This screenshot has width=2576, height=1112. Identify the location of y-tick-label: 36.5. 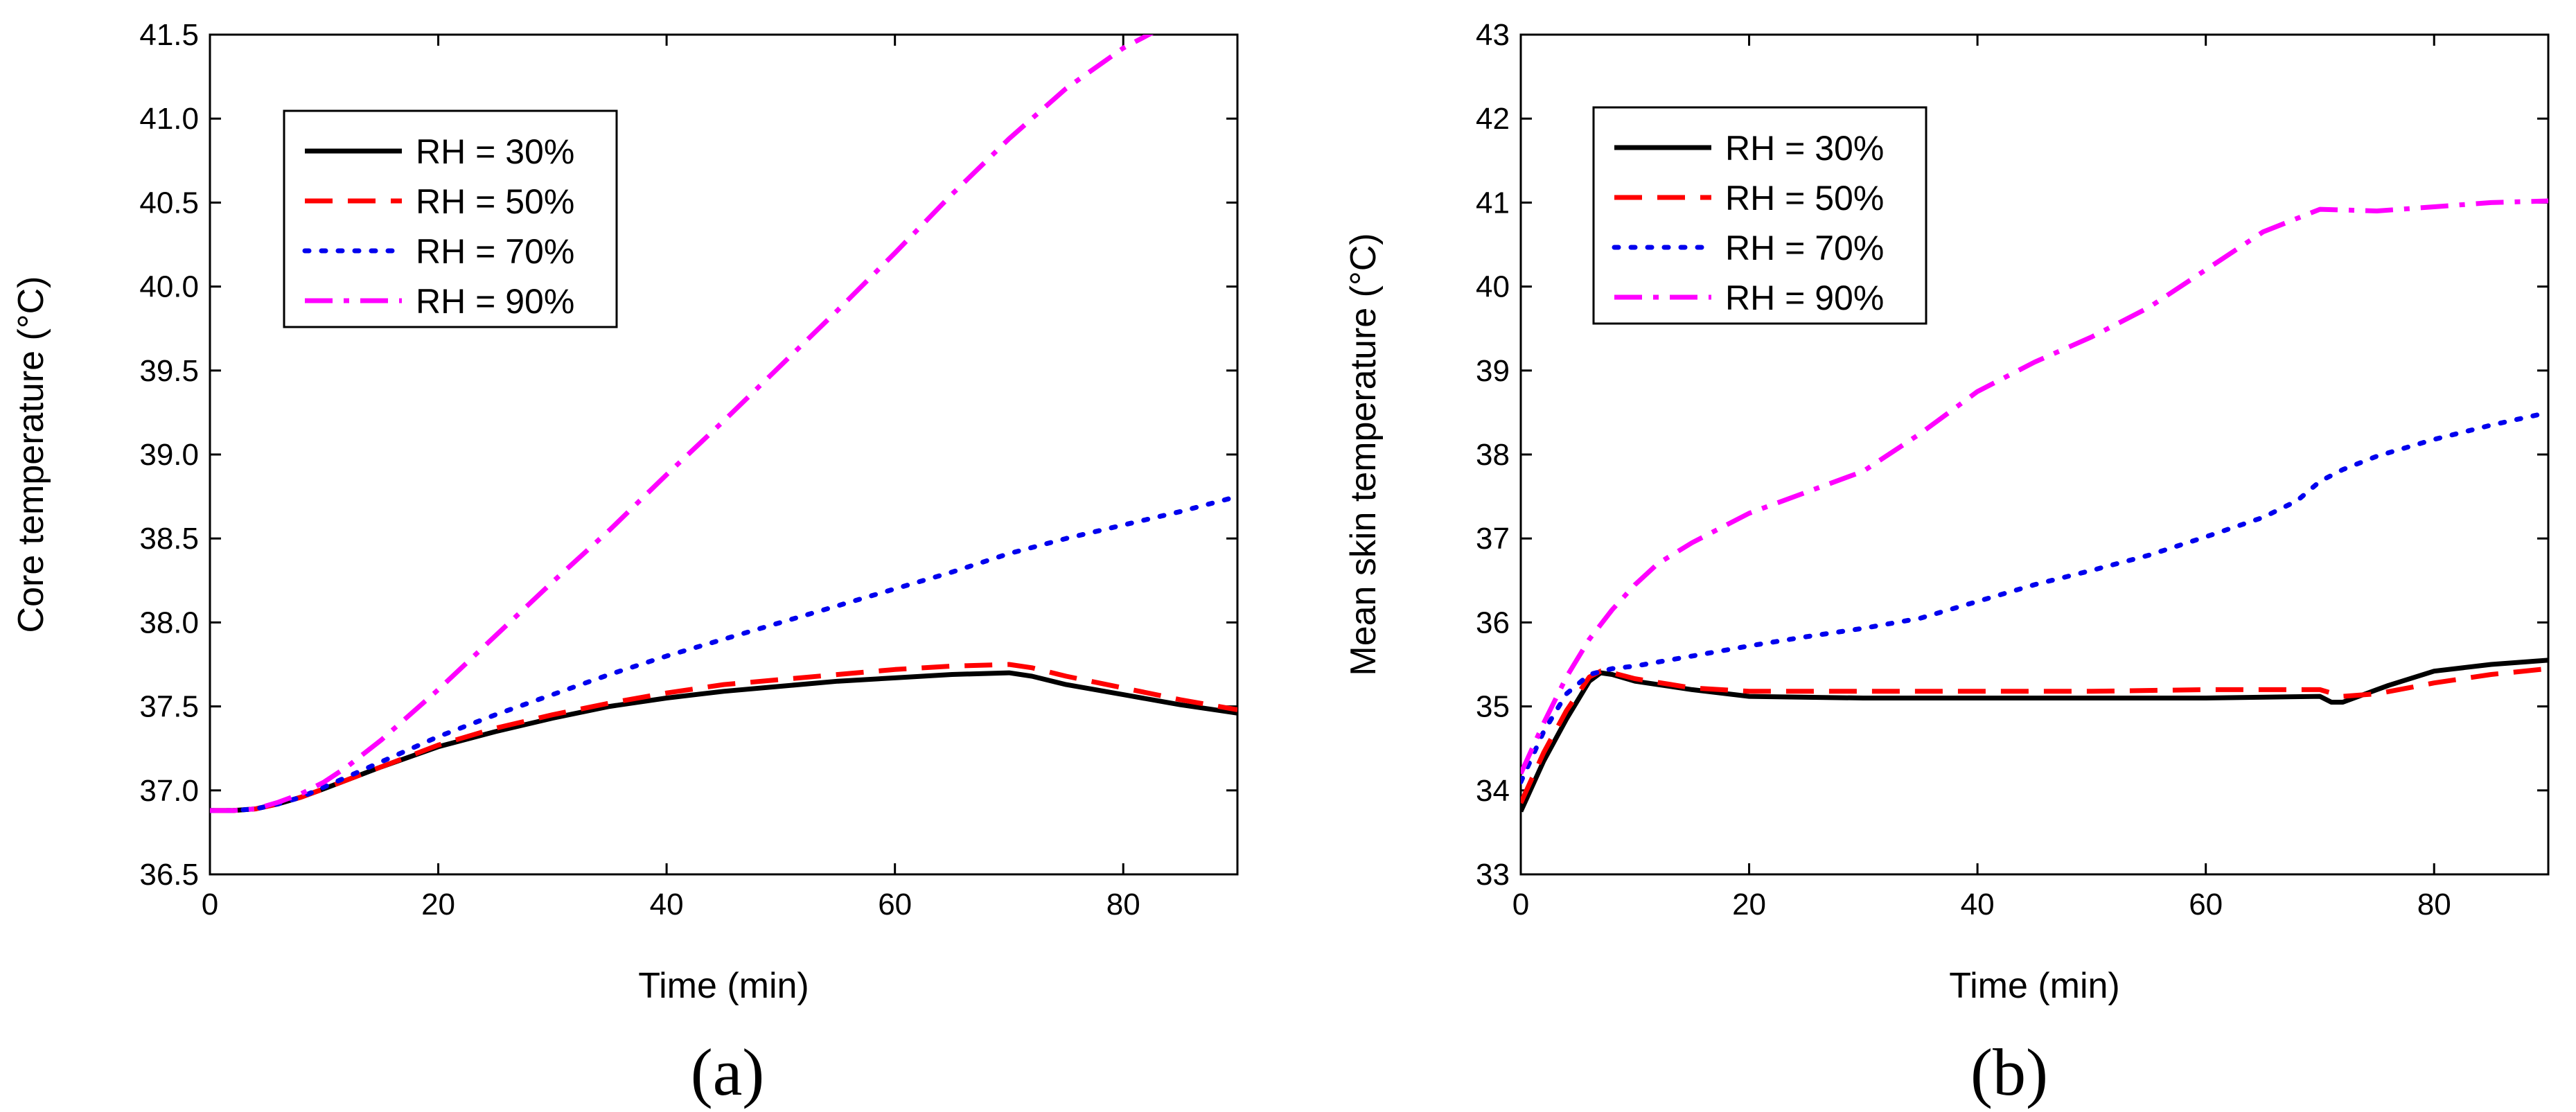
(169, 875).